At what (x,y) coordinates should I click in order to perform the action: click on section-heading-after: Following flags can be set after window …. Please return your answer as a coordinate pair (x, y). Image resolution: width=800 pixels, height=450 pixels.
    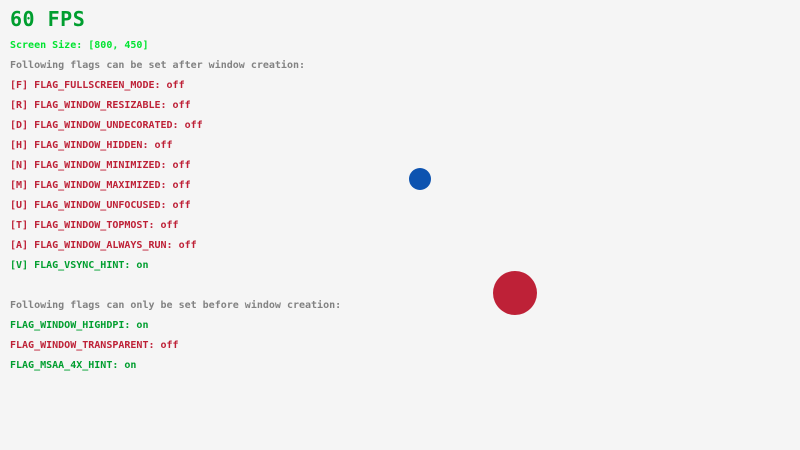
    Looking at the image, I should click on (158, 65).